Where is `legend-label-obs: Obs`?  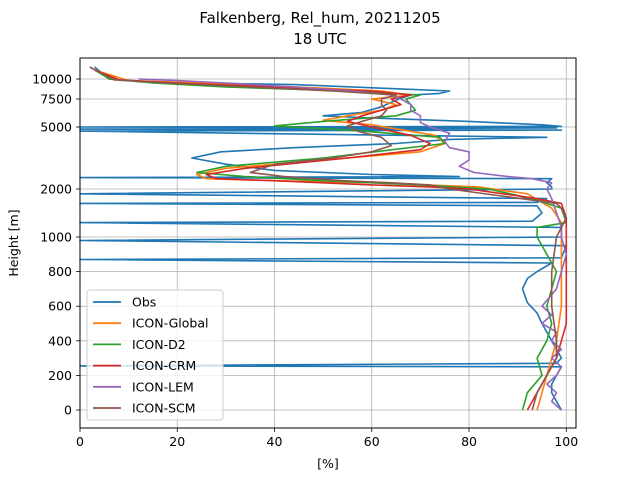 legend-label-obs: Obs is located at coordinates (144, 302).